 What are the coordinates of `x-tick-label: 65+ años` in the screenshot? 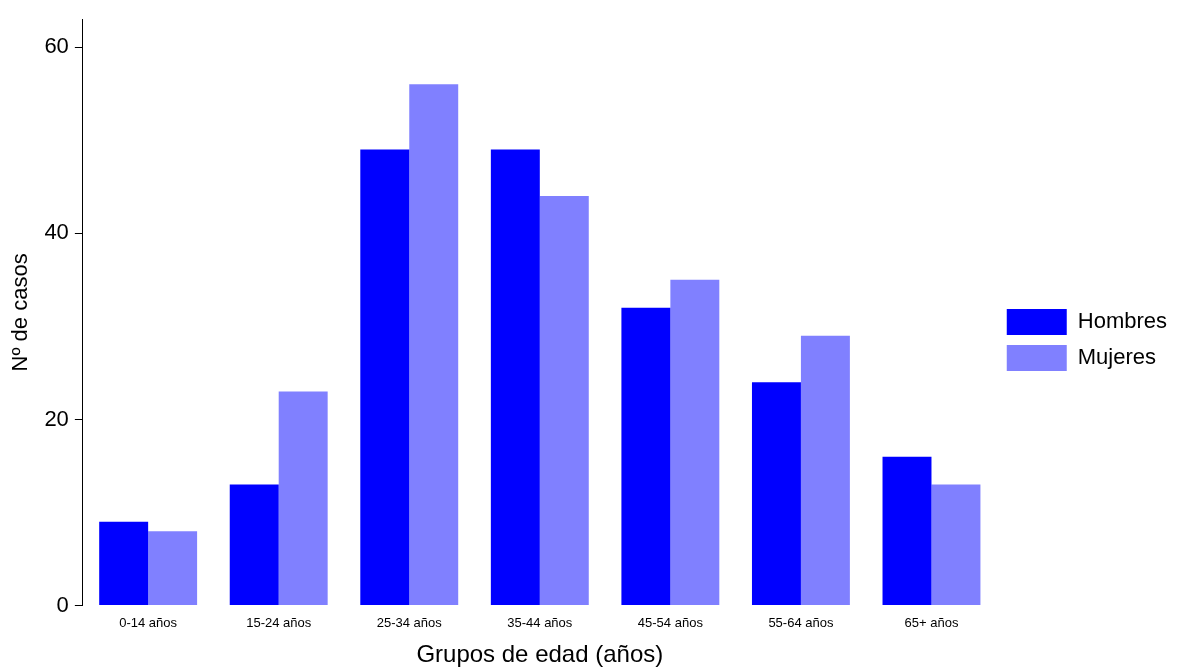 It's located at (931, 622).